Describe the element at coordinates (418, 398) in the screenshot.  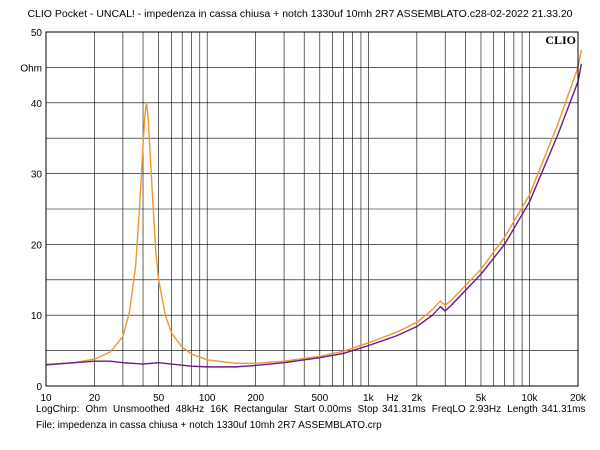
I see `x-tick-label: 2k` at that location.